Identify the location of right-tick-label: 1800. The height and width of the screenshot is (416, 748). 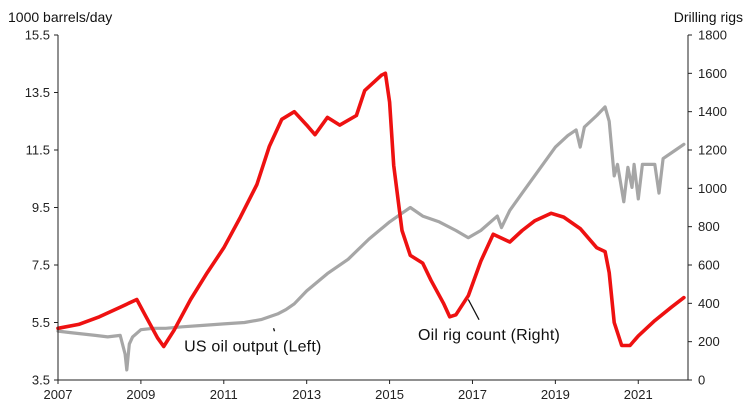
(712, 35).